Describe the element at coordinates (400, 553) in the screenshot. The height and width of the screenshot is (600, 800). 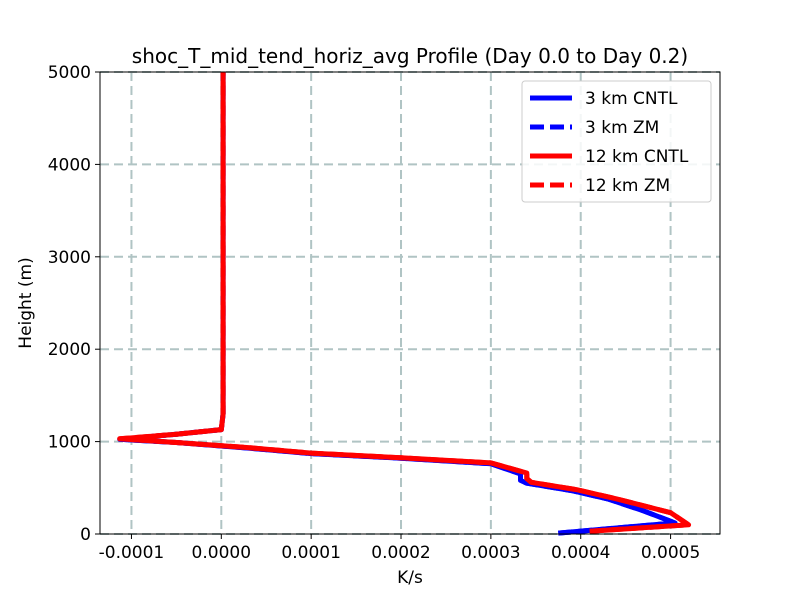
I see `x-tick-label: 0.0002` at that location.